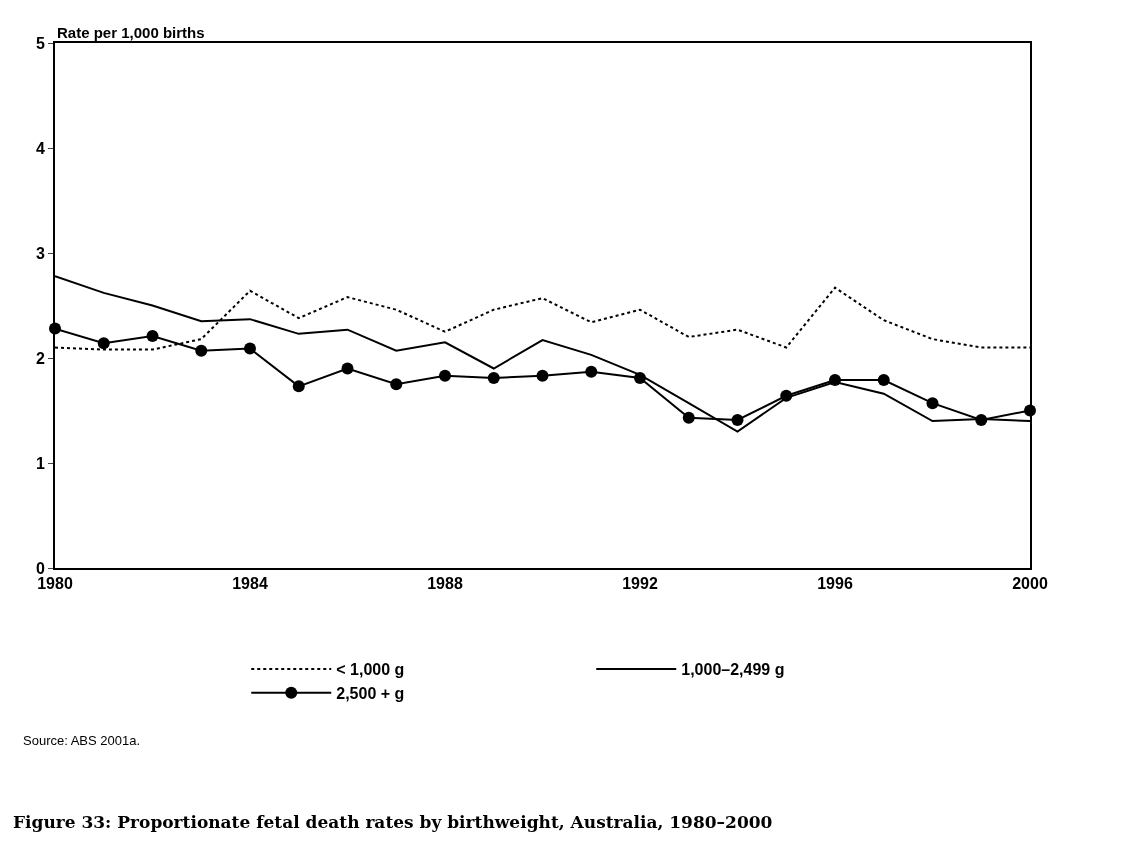 Image resolution: width=1123 pixels, height=854 pixels. I want to click on legend-label: < 1,000 g, so click(370, 670).